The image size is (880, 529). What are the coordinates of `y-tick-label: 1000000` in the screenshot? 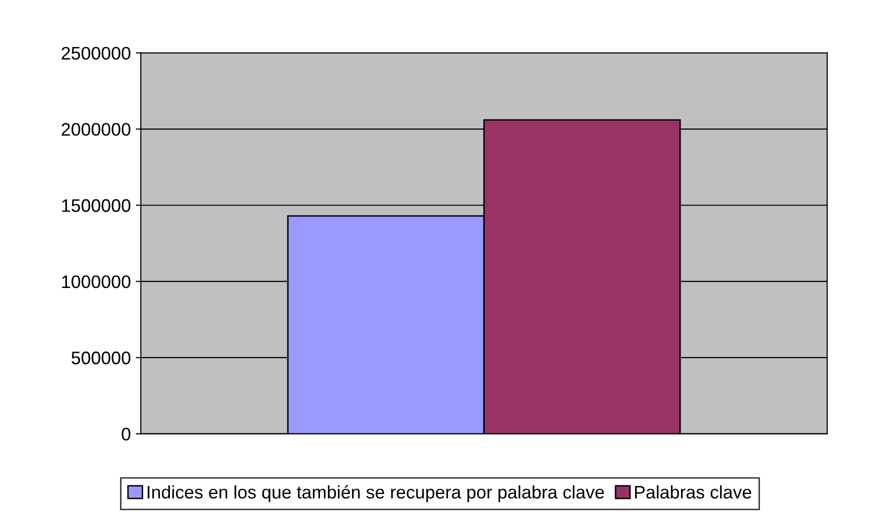 It's located at (96, 281).